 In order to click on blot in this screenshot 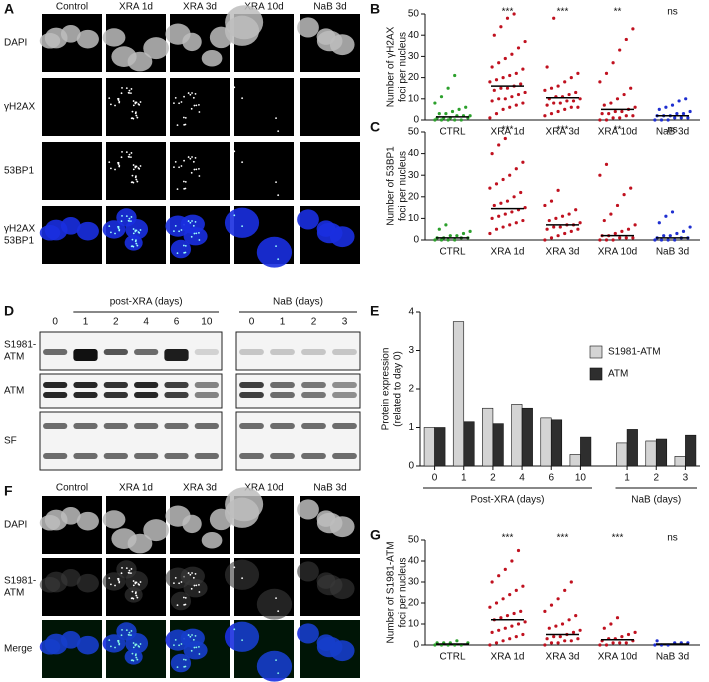, I will do `click(131, 351)`.